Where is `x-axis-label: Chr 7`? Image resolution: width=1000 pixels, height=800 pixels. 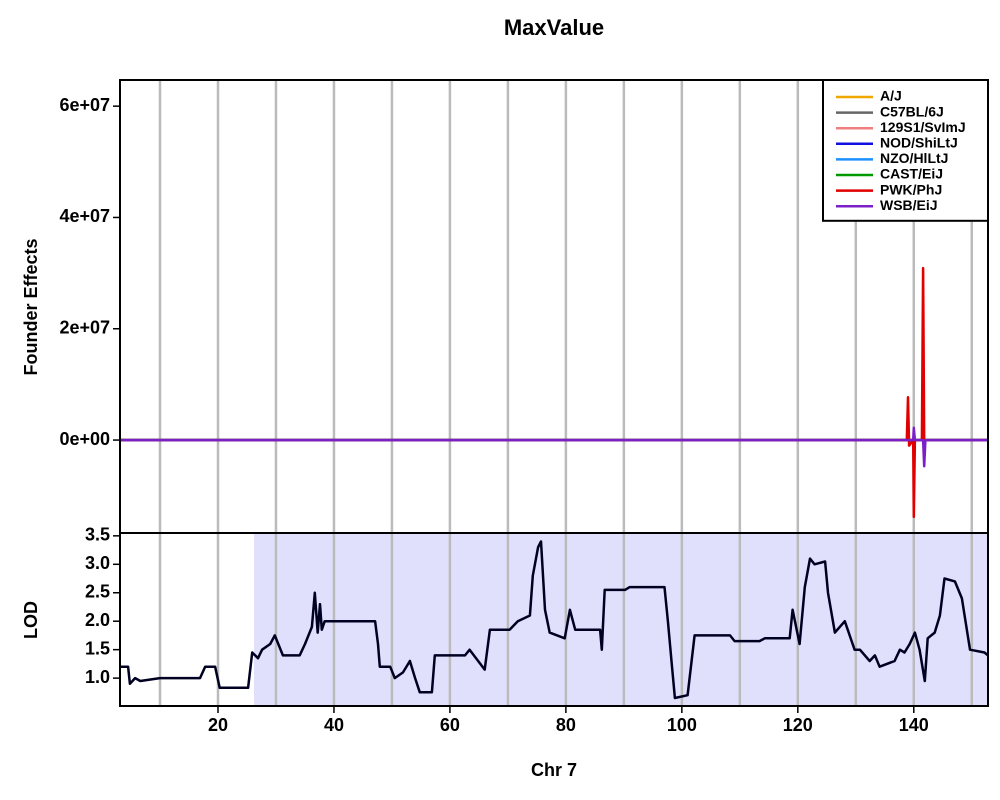 x-axis-label: Chr 7 is located at coordinates (554, 770).